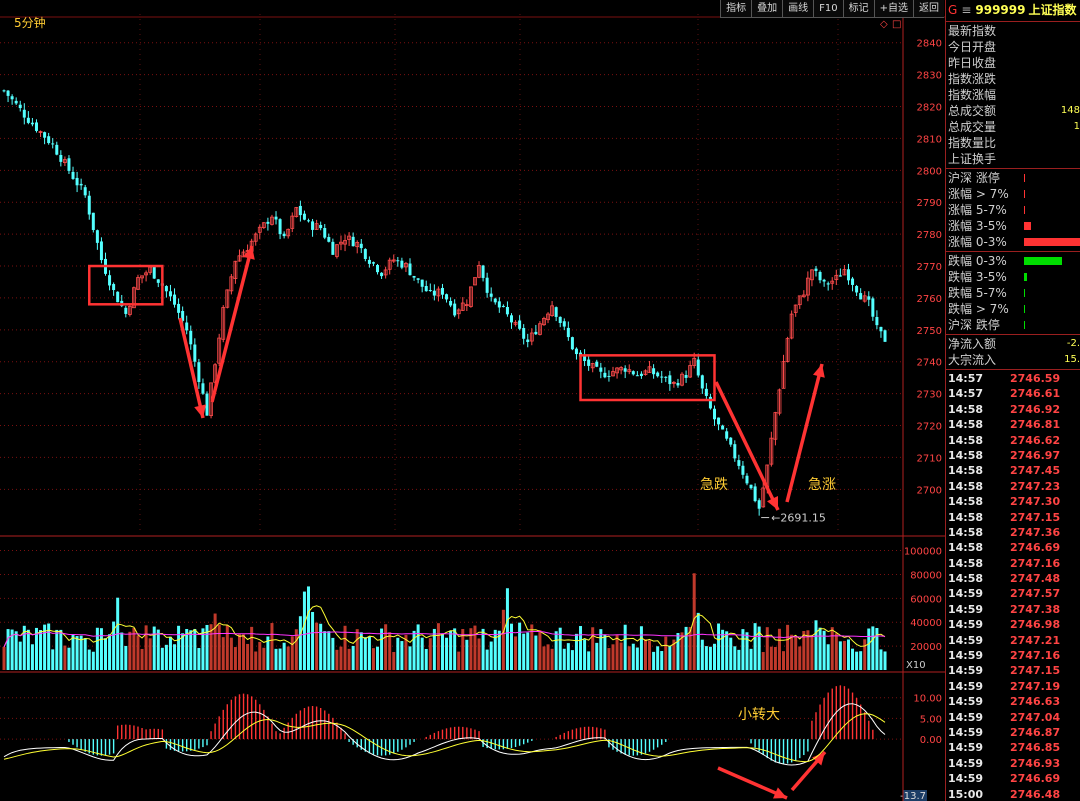 This screenshot has height=801, width=1080. What do you see at coordinates (858, 9) in the screenshot?
I see `toolbar-button: 标记` at bounding box center [858, 9].